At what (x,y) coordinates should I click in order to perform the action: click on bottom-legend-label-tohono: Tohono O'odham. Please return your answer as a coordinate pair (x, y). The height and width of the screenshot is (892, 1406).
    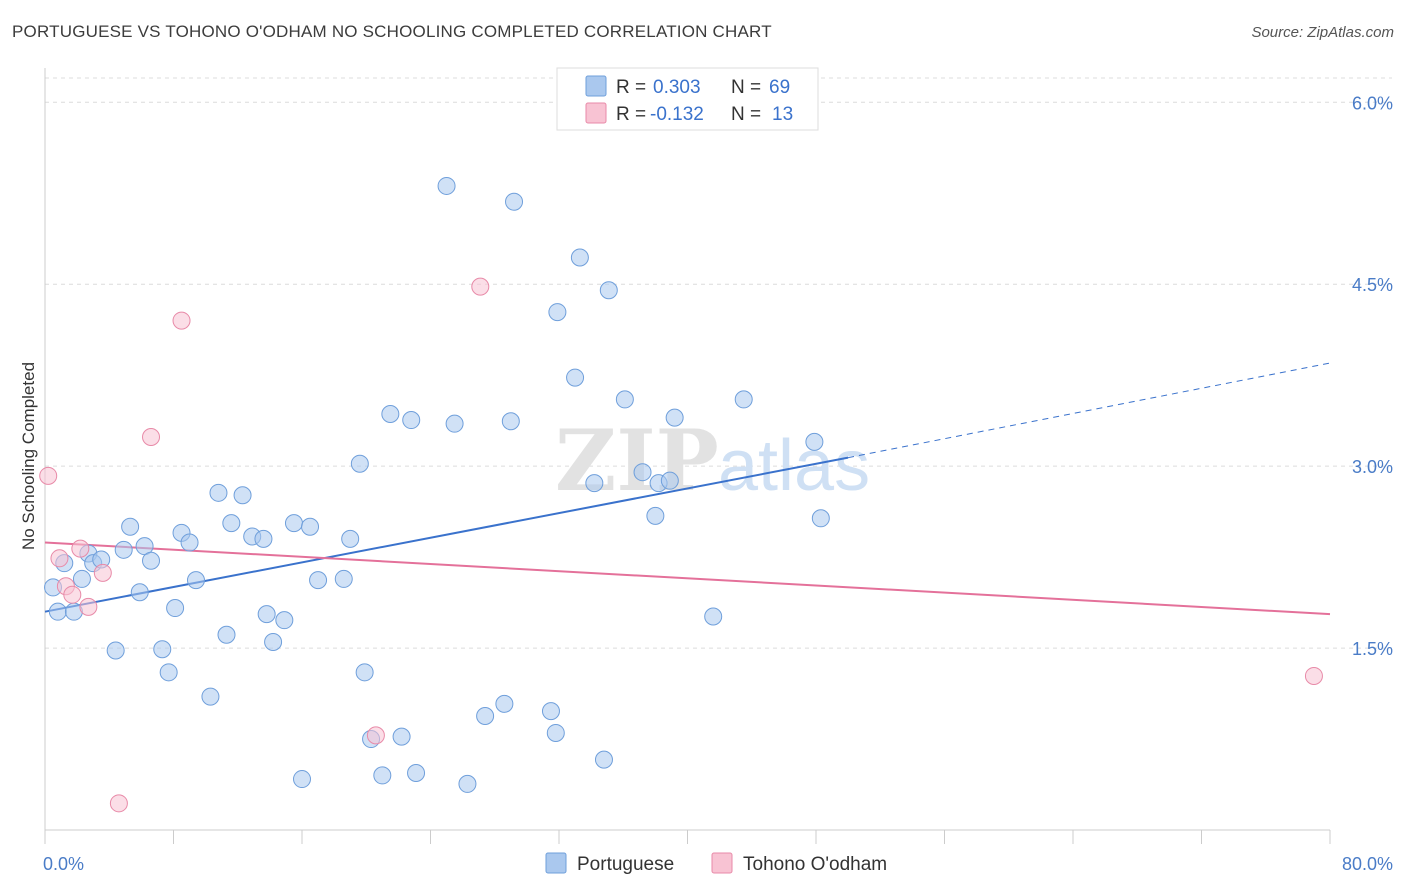
    Looking at the image, I should click on (815, 864).